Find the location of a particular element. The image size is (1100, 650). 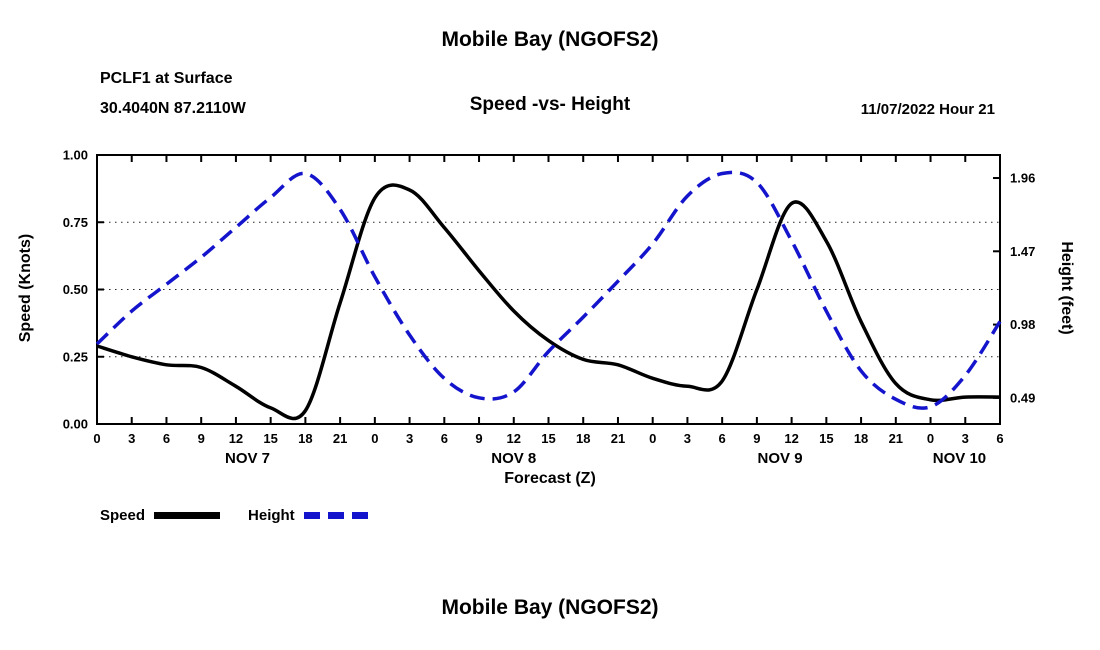

date-label: NOV 9 is located at coordinates (780, 458).